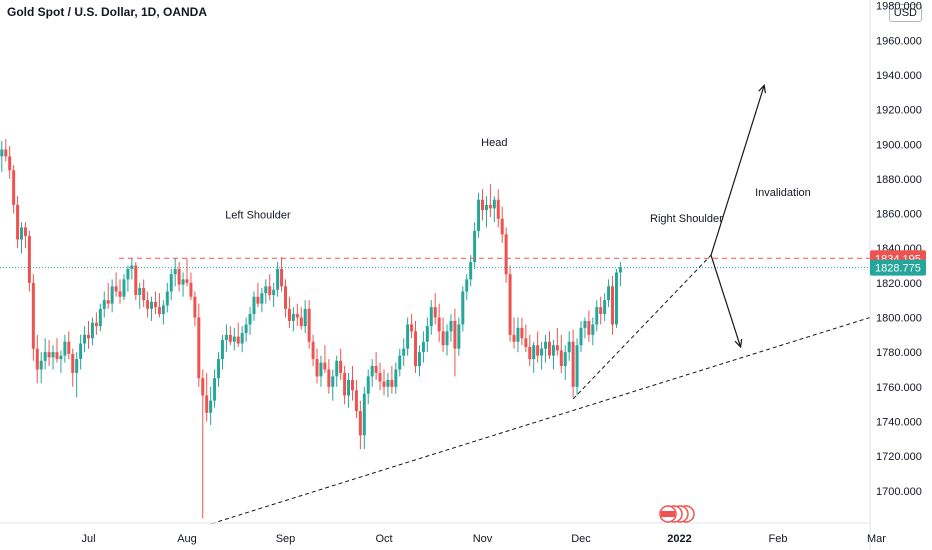 This screenshot has width=932, height=550. I want to click on annotation-label: Head, so click(494, 143).